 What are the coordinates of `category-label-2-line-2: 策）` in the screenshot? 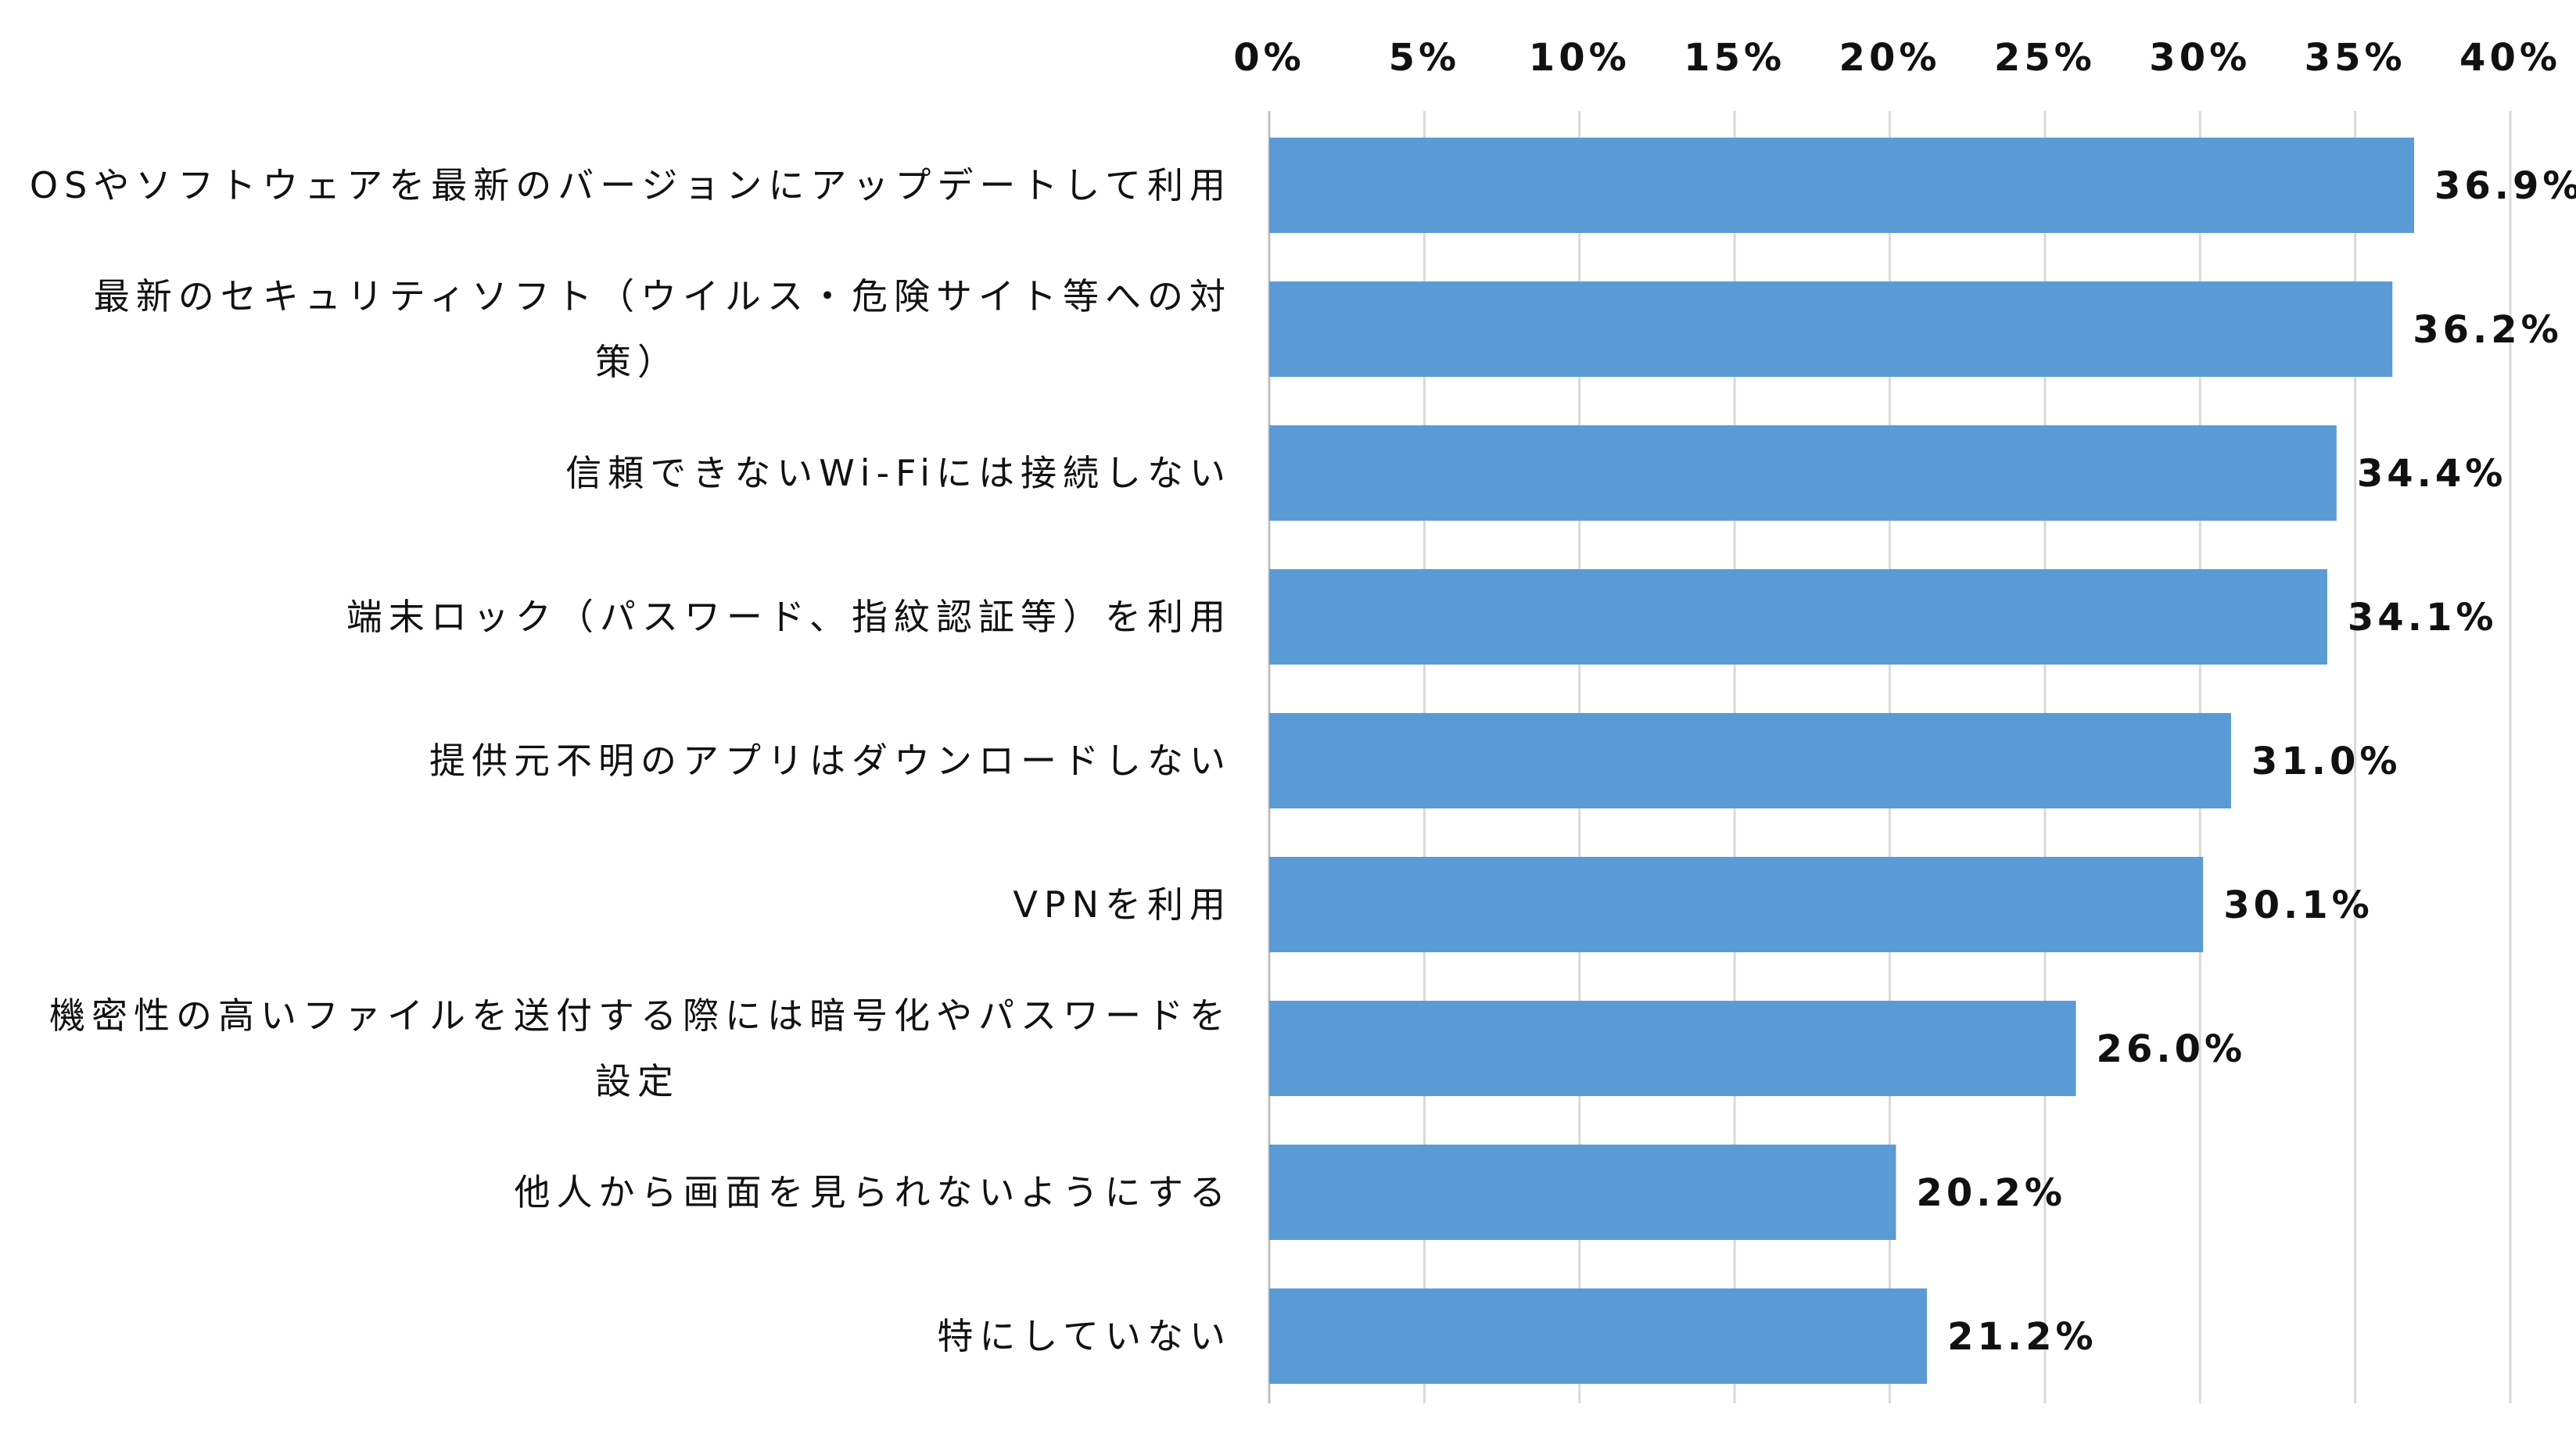 It's located at (637, 362).